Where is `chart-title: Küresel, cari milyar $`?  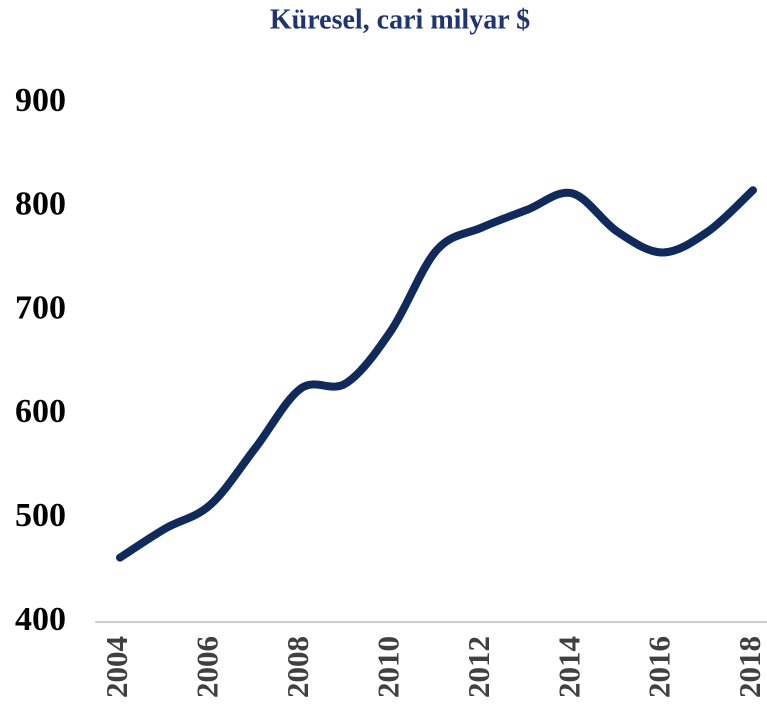 chart-title: Küresel, cari milyar $ is located at coordinates (400, 19).